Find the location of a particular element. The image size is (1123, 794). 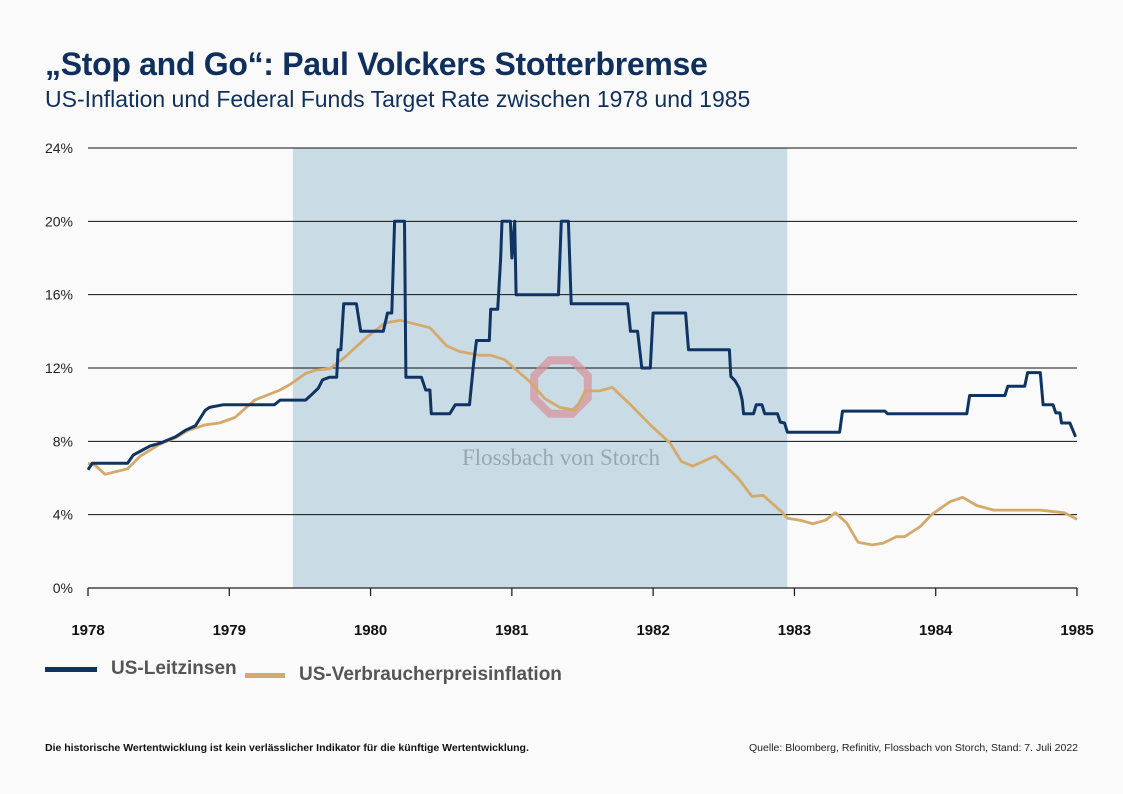

watermark-logo-icon is located at coordinates (561, 387).